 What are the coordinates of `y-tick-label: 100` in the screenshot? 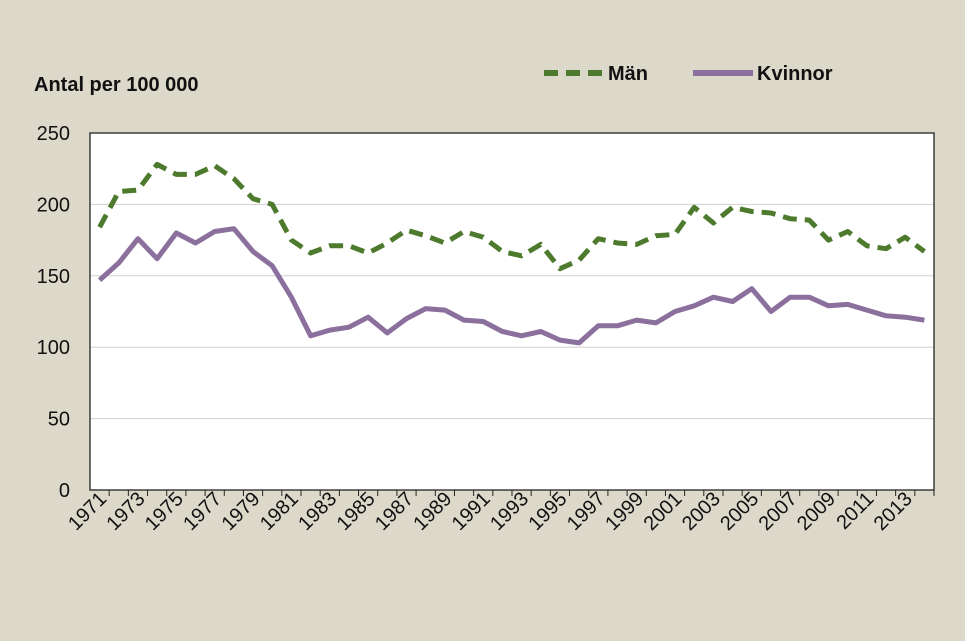 It's located at (53, 348).